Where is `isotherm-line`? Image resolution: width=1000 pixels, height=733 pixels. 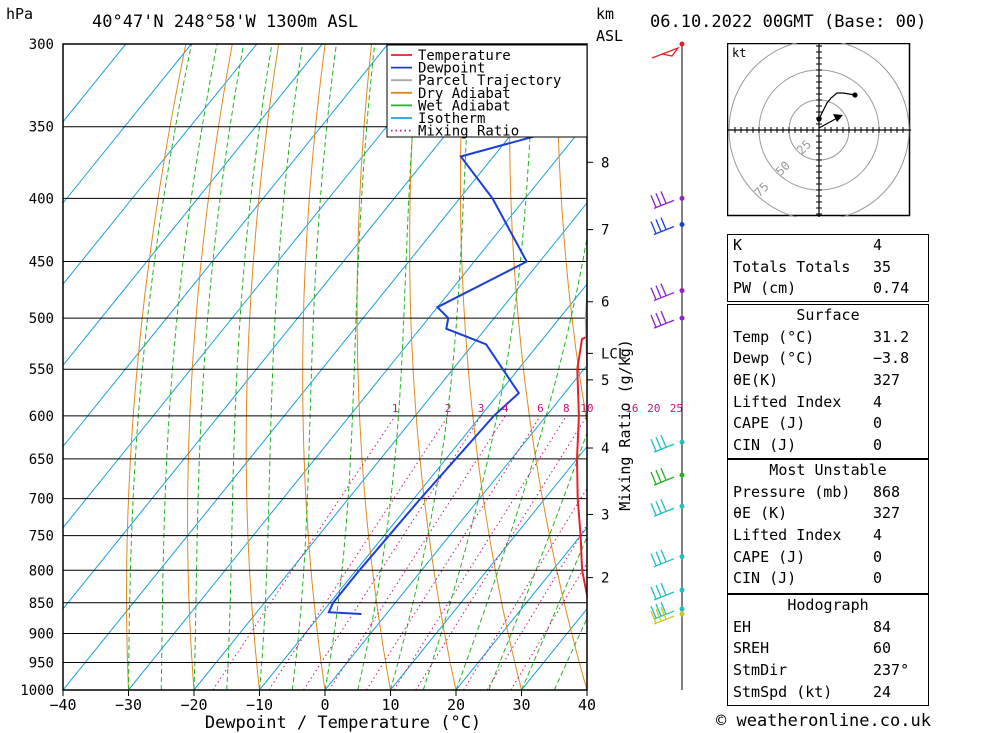
isotherm-line is located at coordinates (488, 567).